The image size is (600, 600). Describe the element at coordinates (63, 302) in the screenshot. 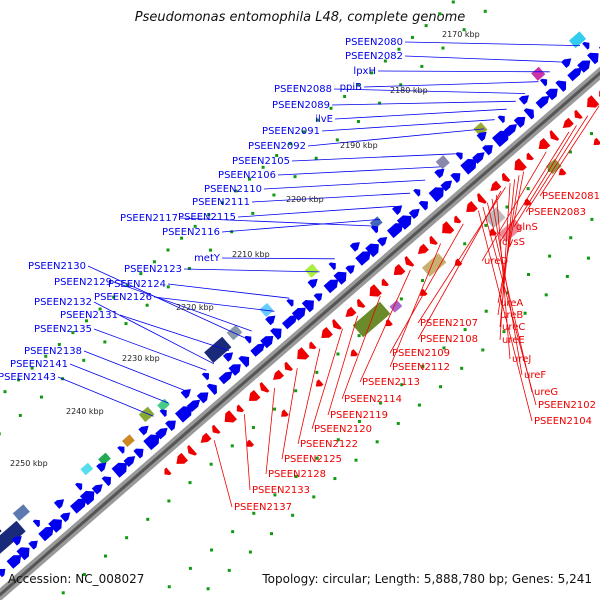

I see `gene-label: PSEEN2132` at that location.